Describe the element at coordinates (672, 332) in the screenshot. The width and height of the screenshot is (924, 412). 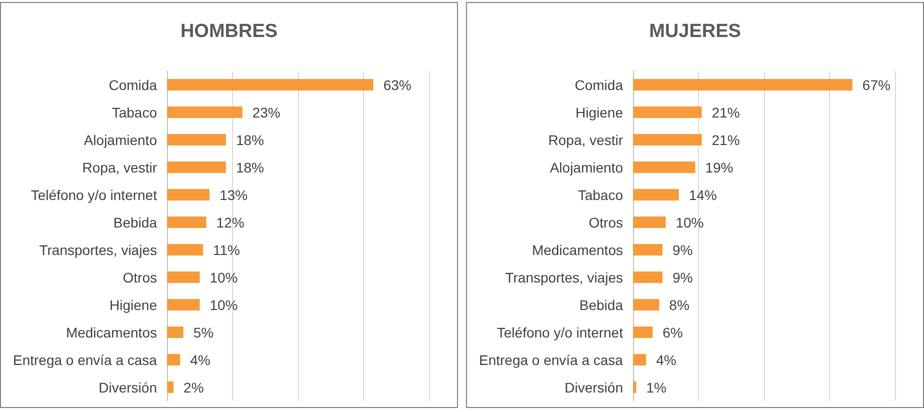
I see `data-label: 6%` at that location.